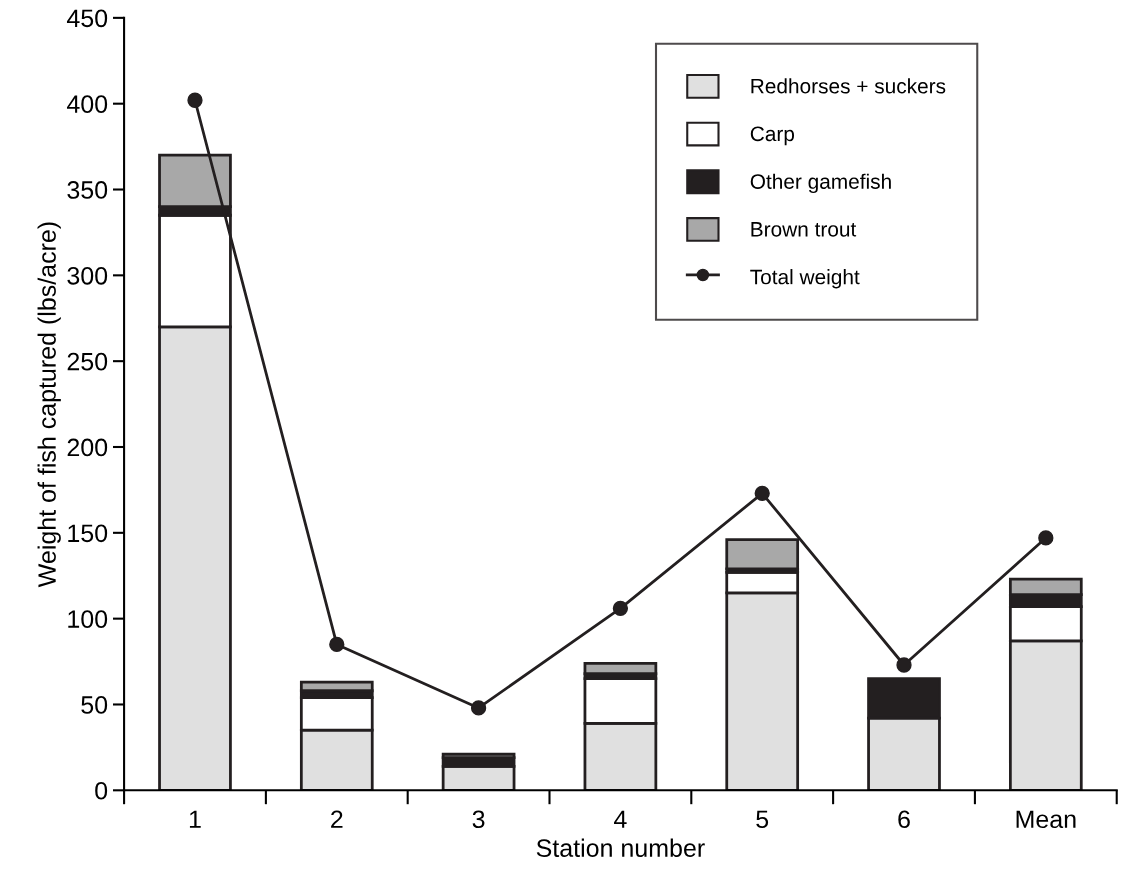 Image resolution: width=1128 pixels, height=893 pixels. What do you see at coordinates (478, 819) in the screenshot?
I see `x-tick-label: 3` at bounding box center [478, 819].